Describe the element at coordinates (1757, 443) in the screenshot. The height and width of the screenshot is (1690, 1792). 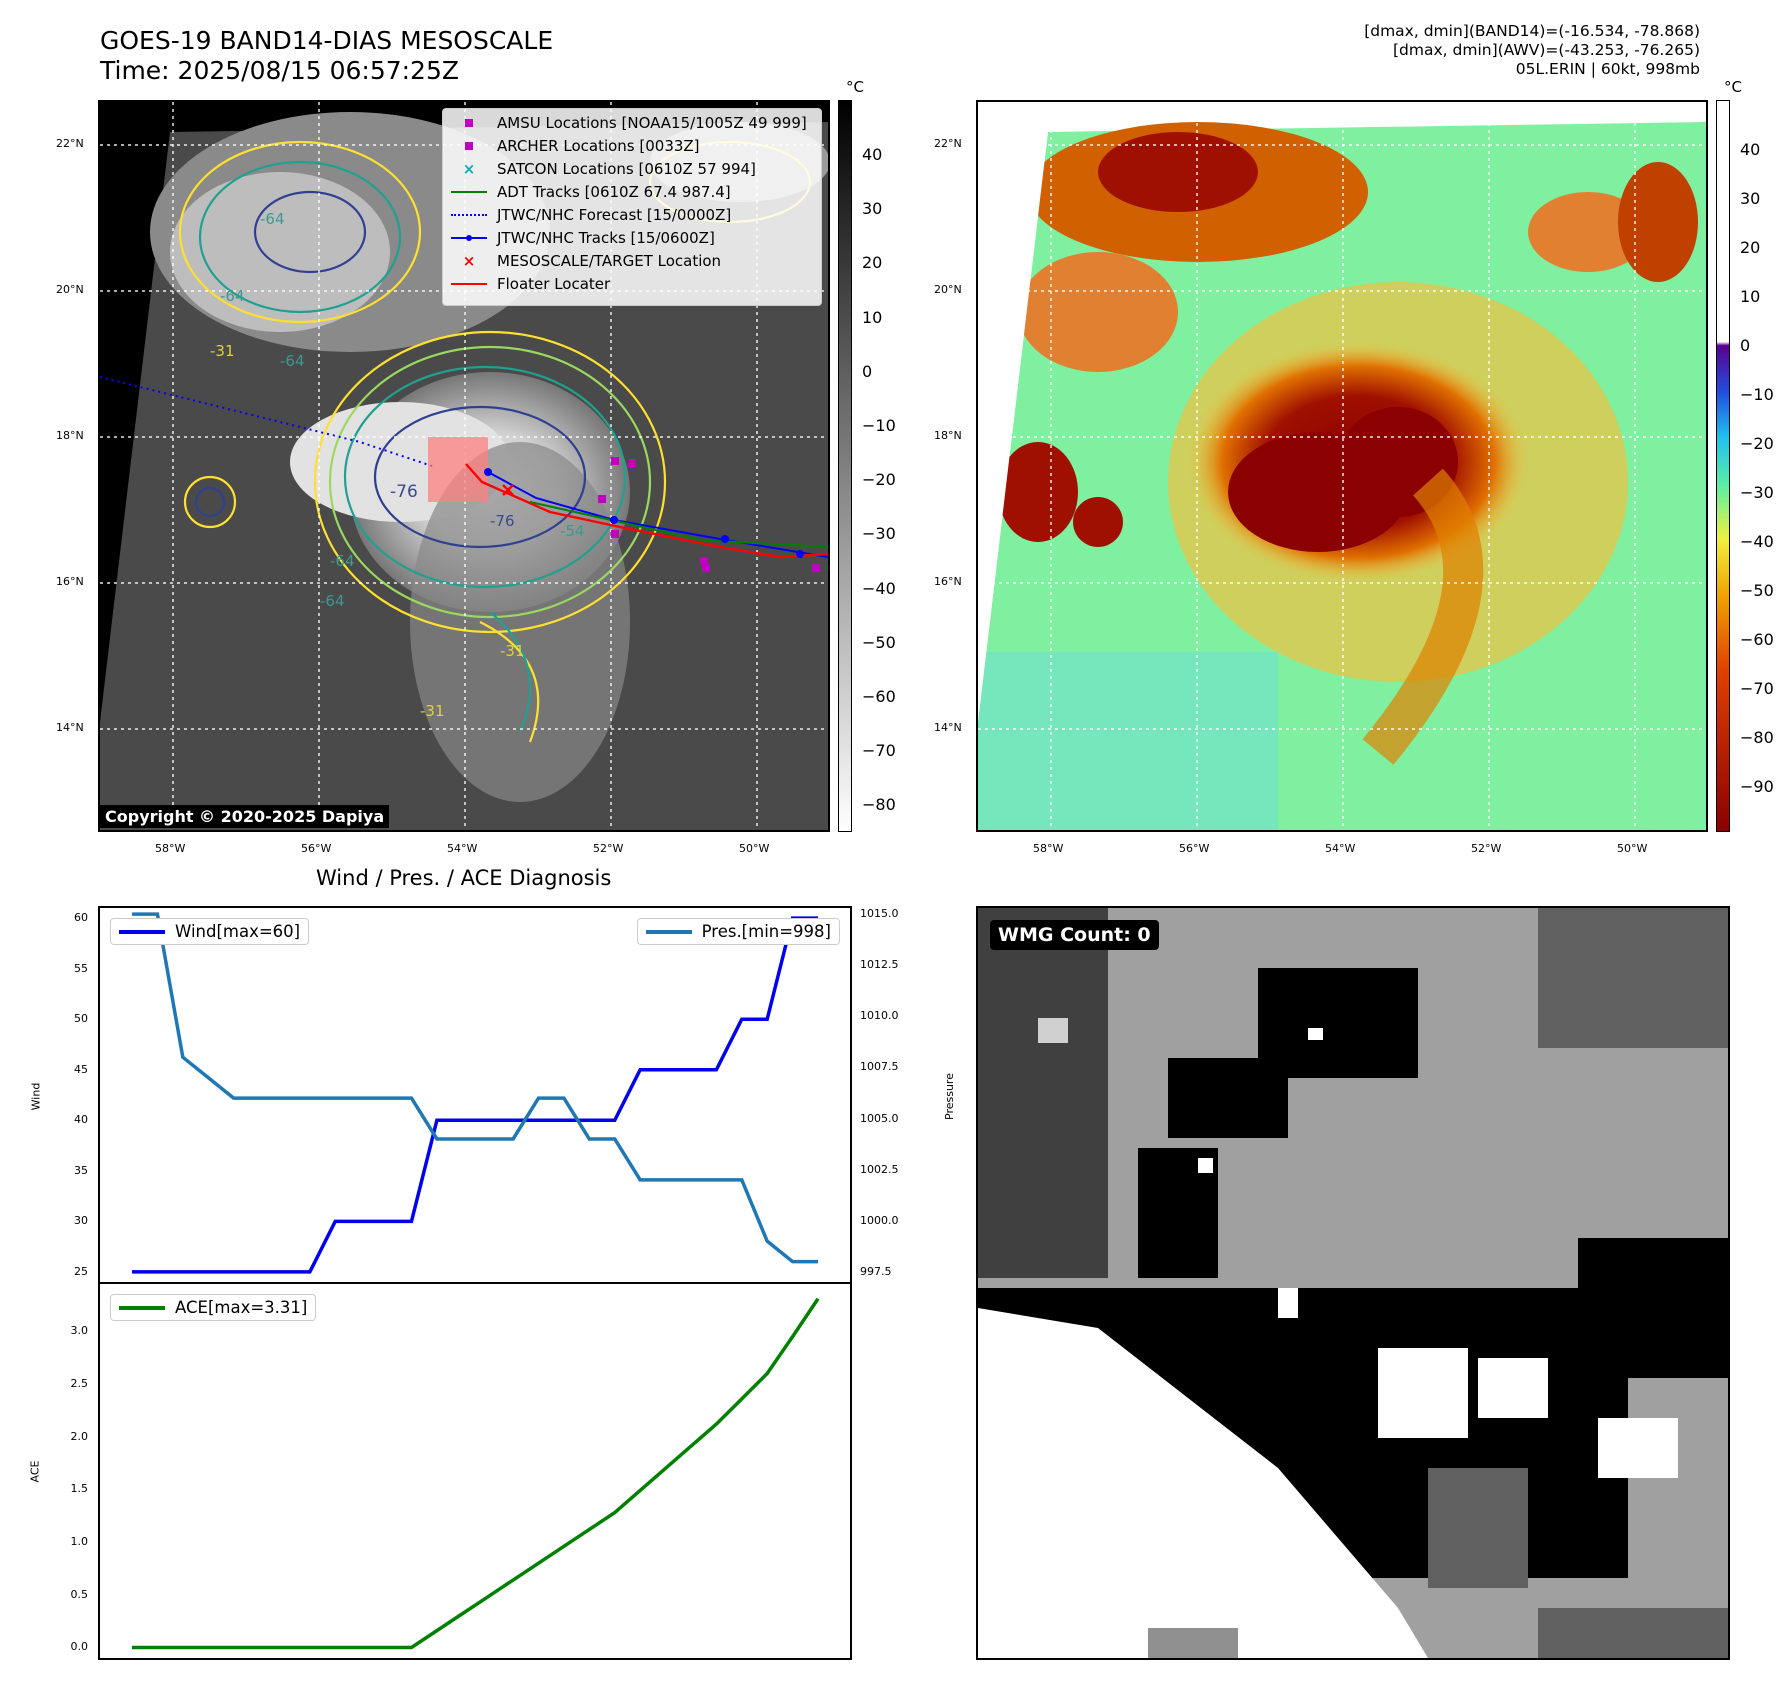
I see `colorbar-tick-label: −20` at that location.